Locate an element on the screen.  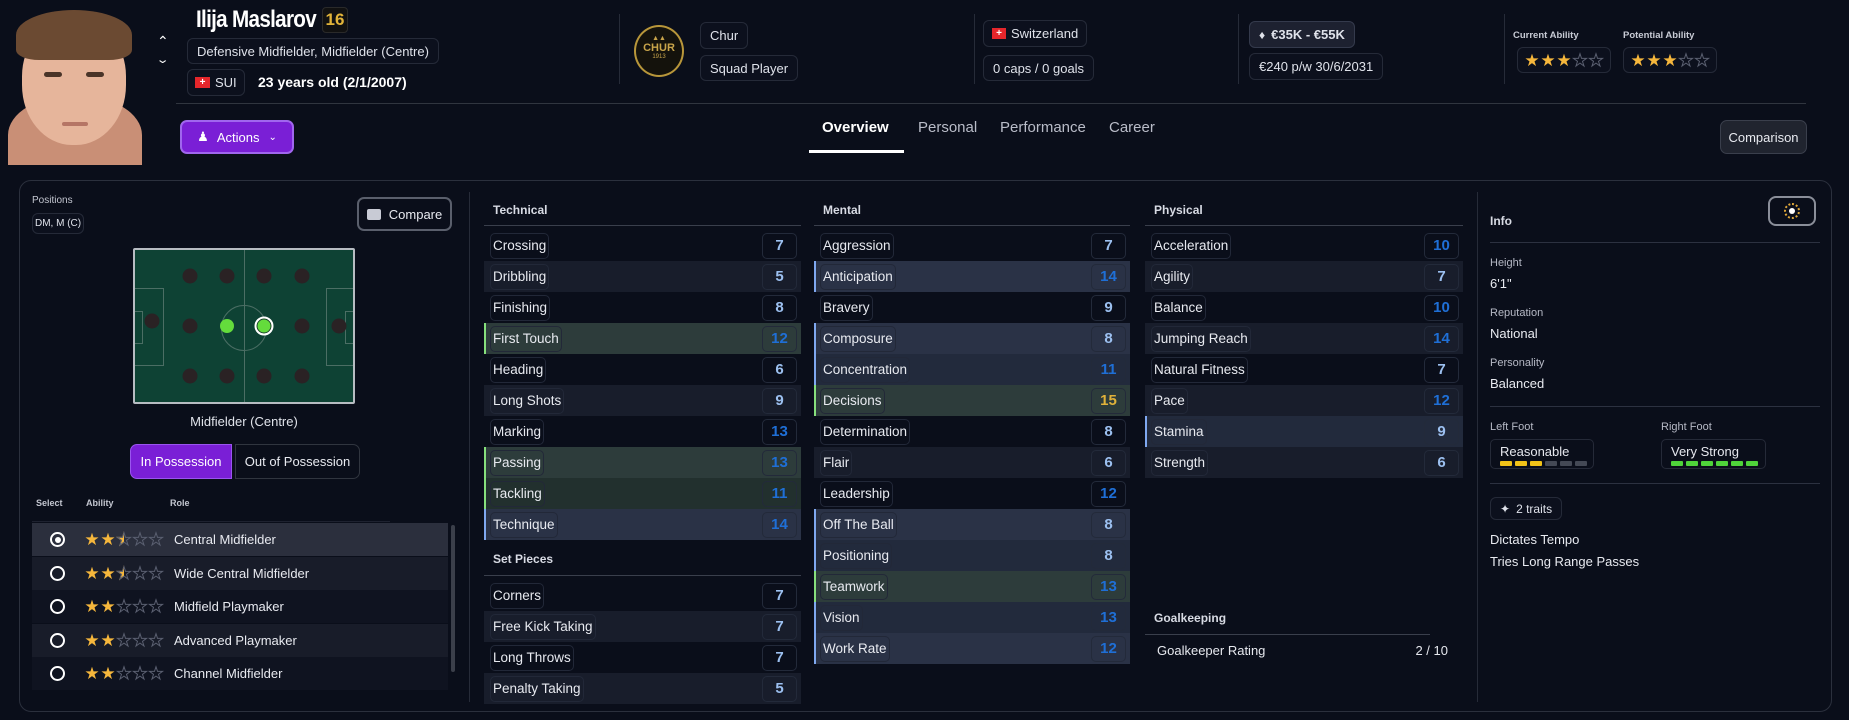
attribute-row-free-kick-taking: Free Kick Taking 7 is located at coordinates (642, 626).